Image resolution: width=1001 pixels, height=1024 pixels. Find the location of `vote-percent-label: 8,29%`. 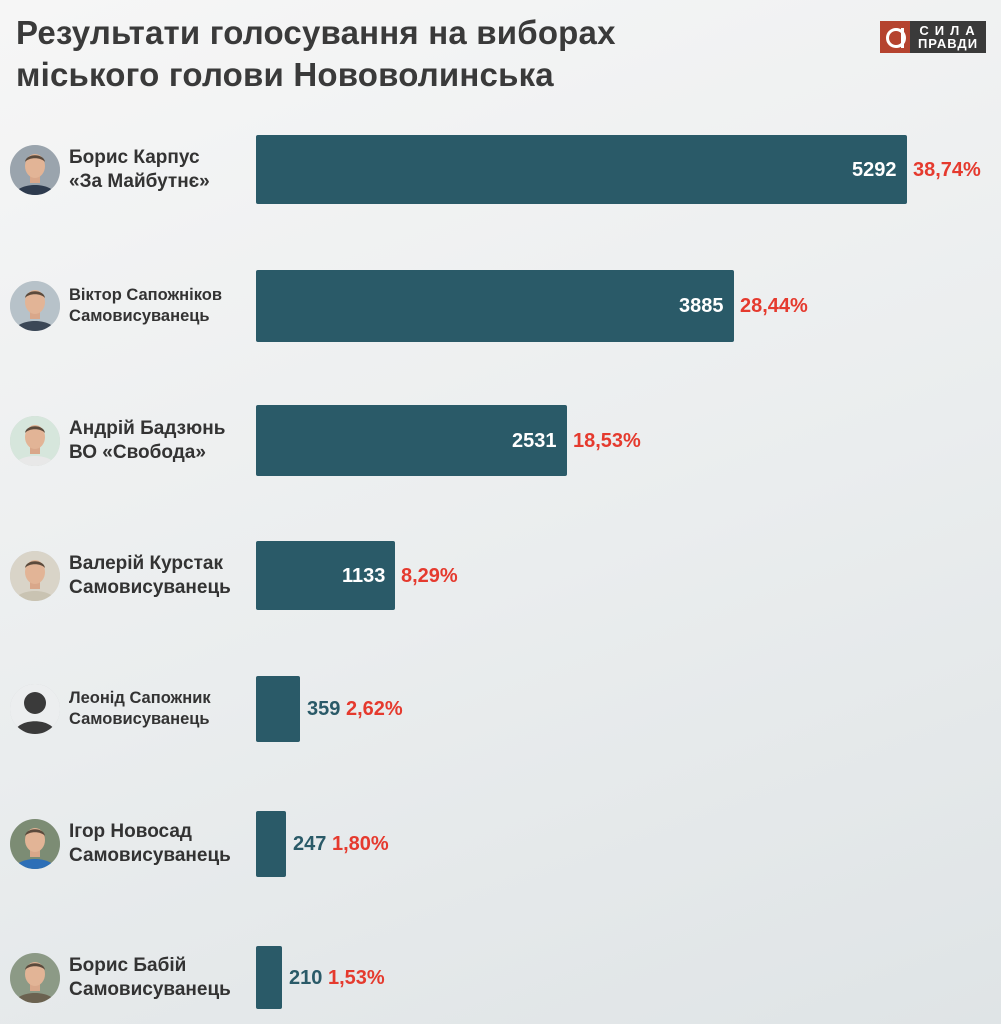

vote-percent-label: 8,29% is located at coordinates (429, 575).